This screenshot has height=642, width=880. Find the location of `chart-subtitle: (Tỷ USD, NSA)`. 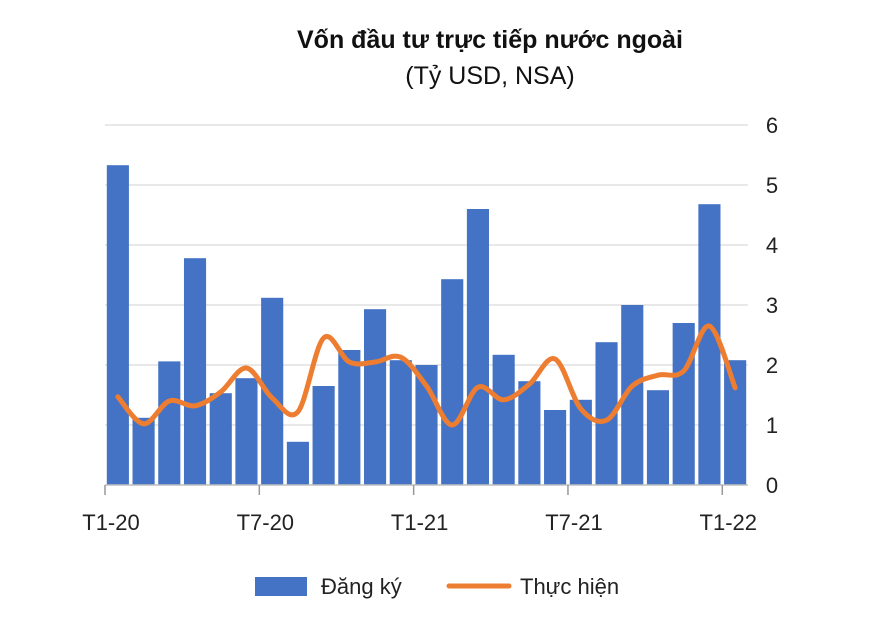

chart-subtitle: (Tỷ USD, NSA) is located at coordinates (490, 76).